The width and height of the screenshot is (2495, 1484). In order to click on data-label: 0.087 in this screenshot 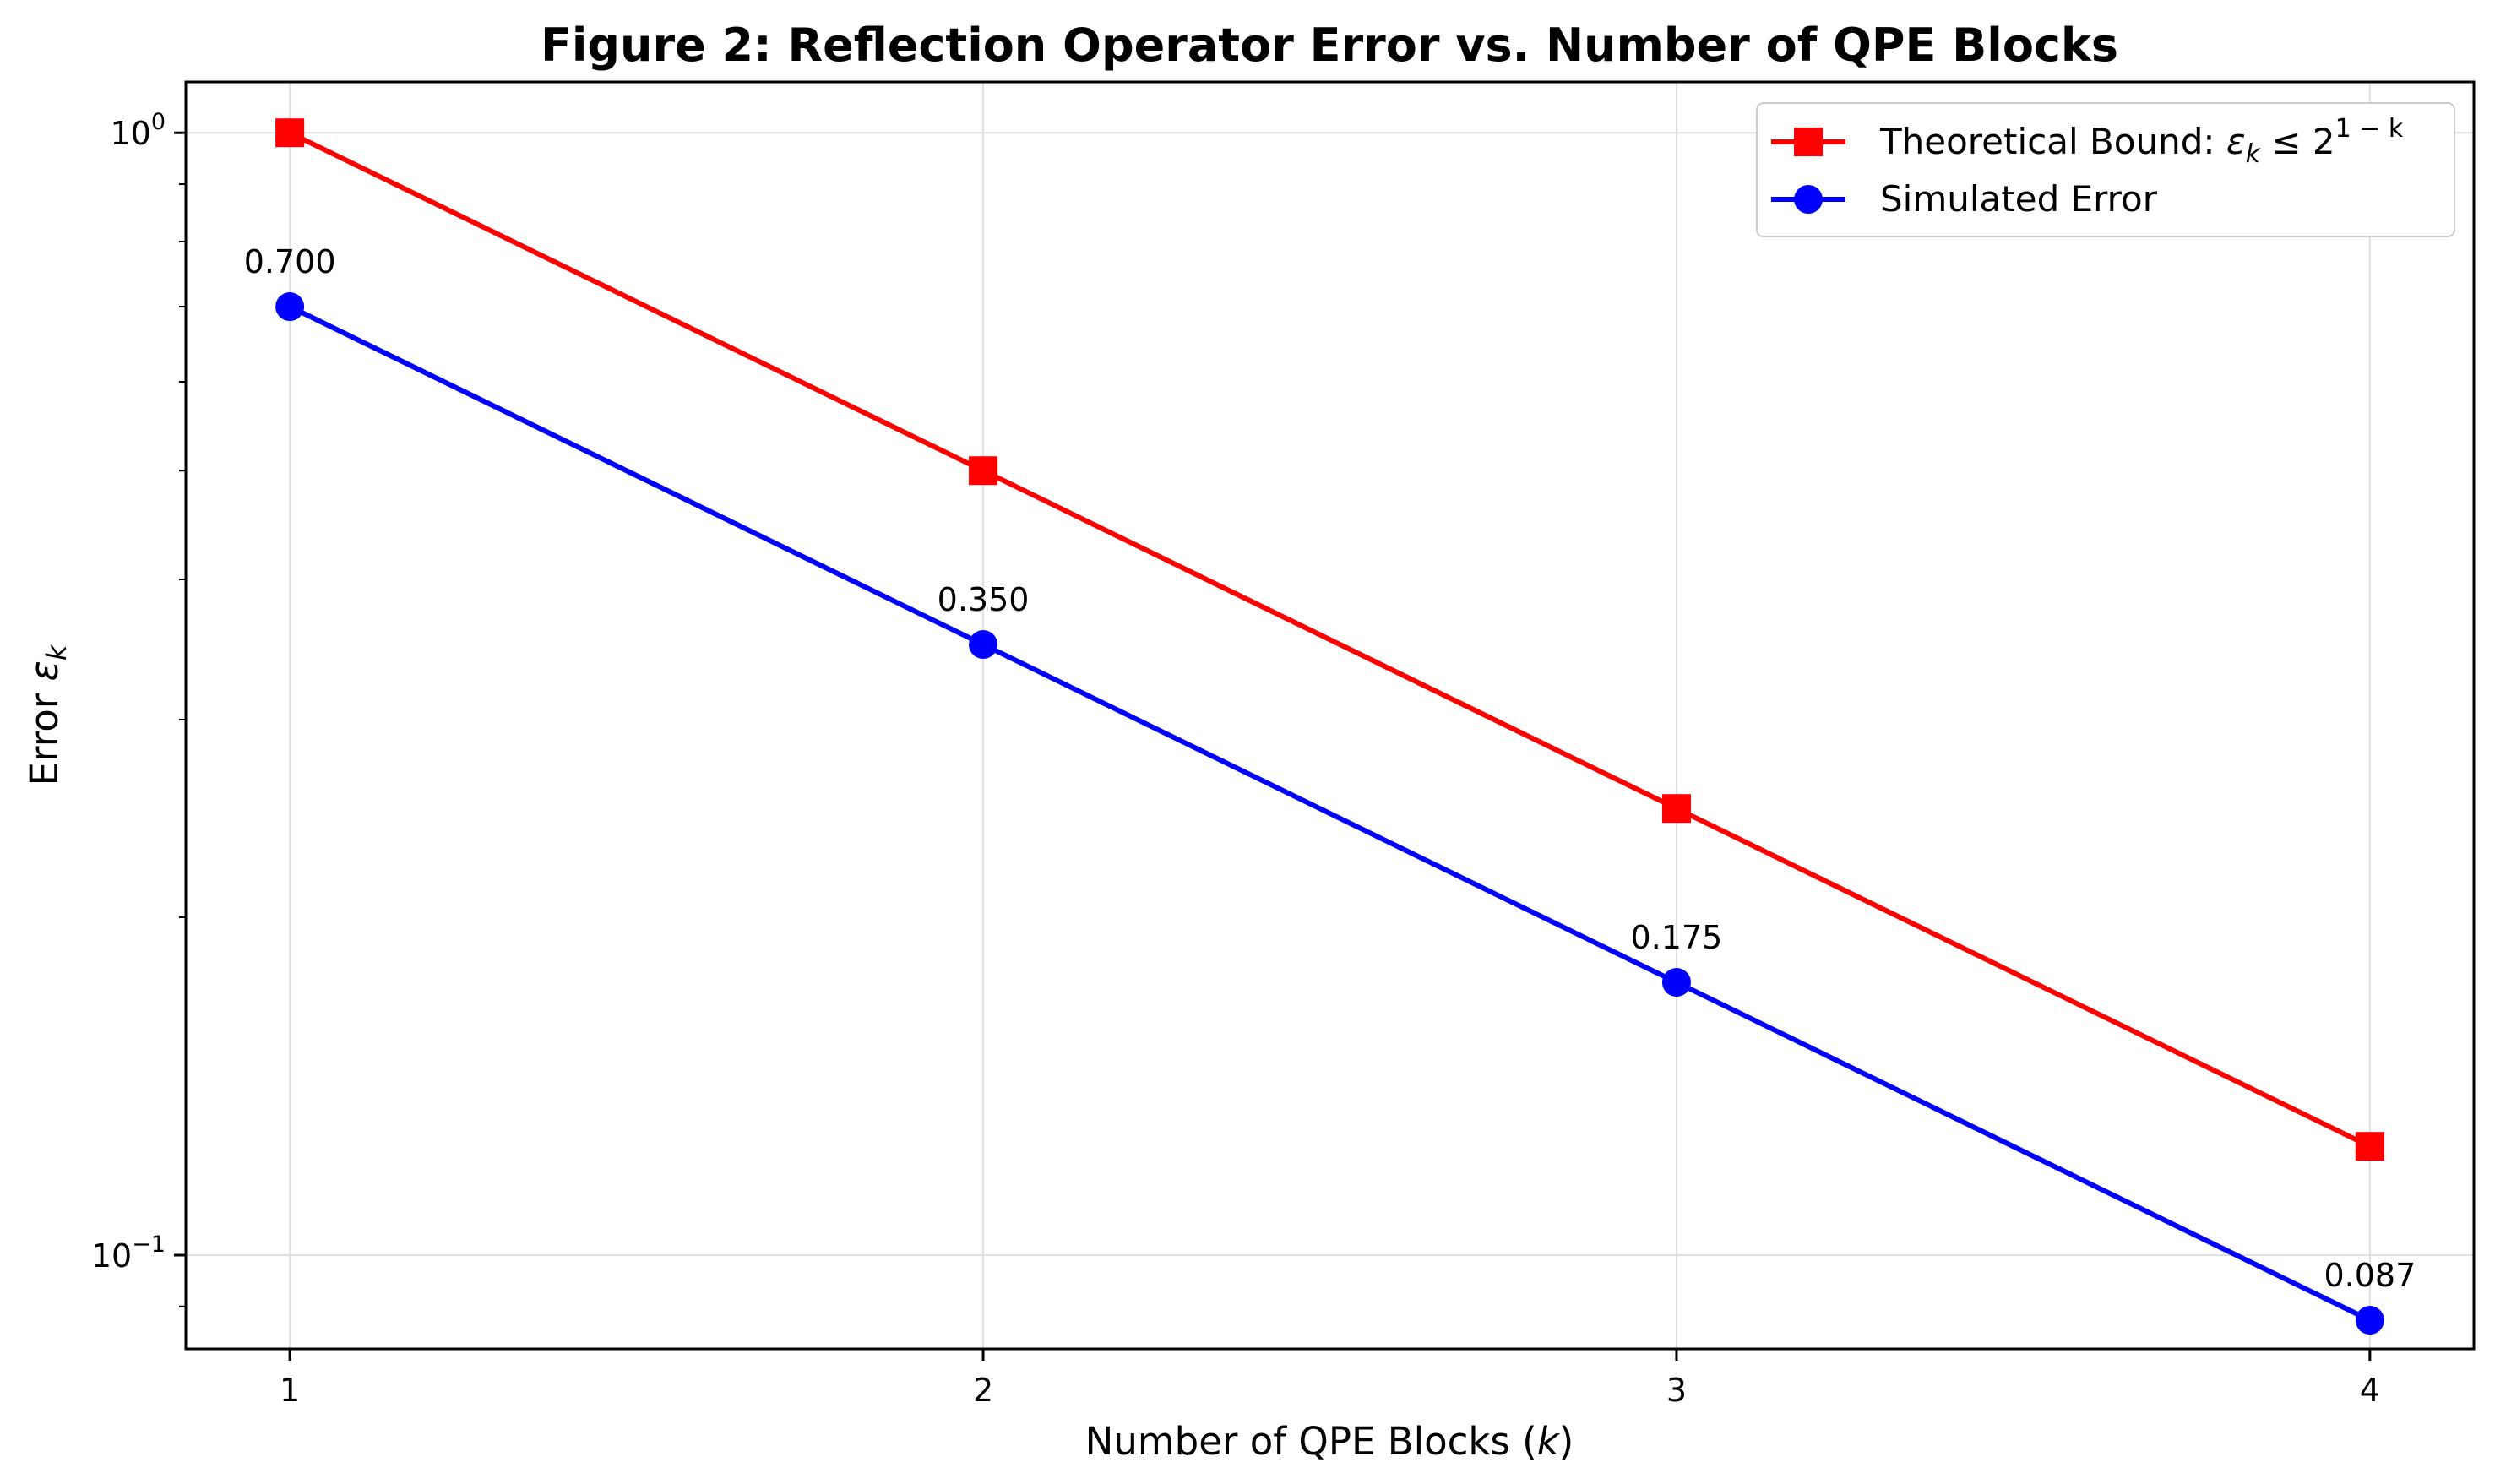, I will do `click(2370, 1275)`.